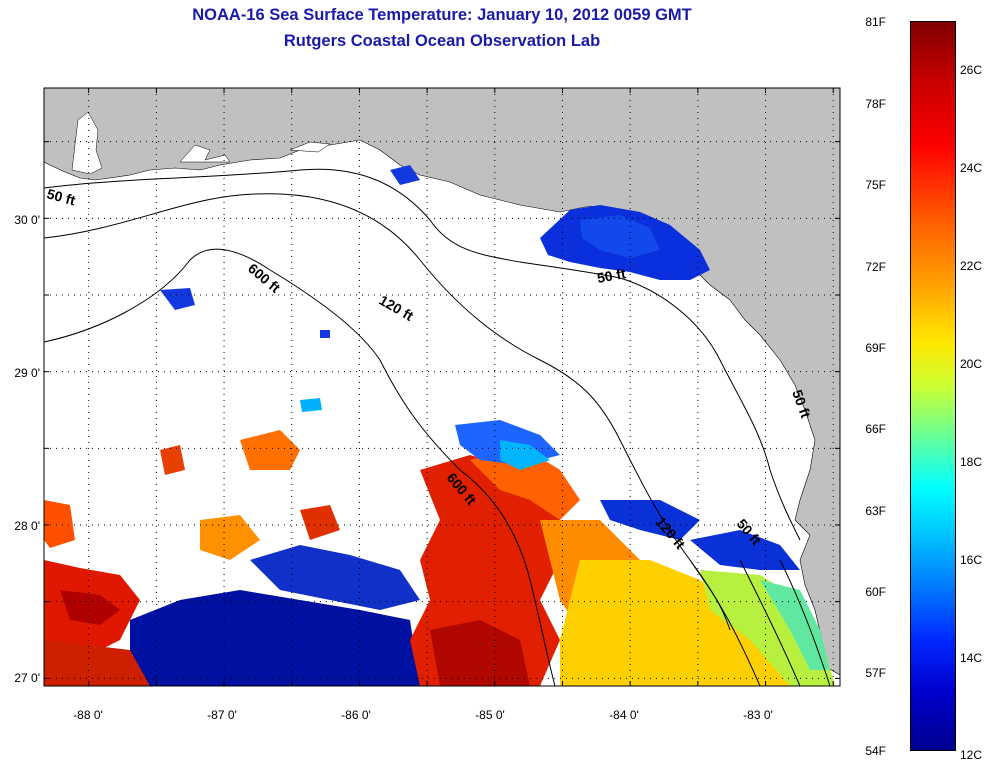 The width and height of the screenshot is (992, 770). What do you see at coordinates (875, 751) in the screenshot?
I see `colorbar-label-f: 54F` at bounding box center [875, 751].